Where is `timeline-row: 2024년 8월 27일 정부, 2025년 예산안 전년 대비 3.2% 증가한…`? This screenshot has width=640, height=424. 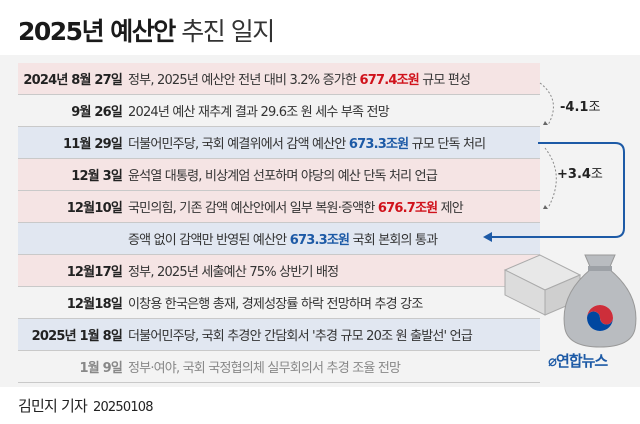
timeline-row: 2024년 8월 27일 정부, 2025년 예산안 전년 대비 3.2% 증가한… is located at coordinates (279, 79).